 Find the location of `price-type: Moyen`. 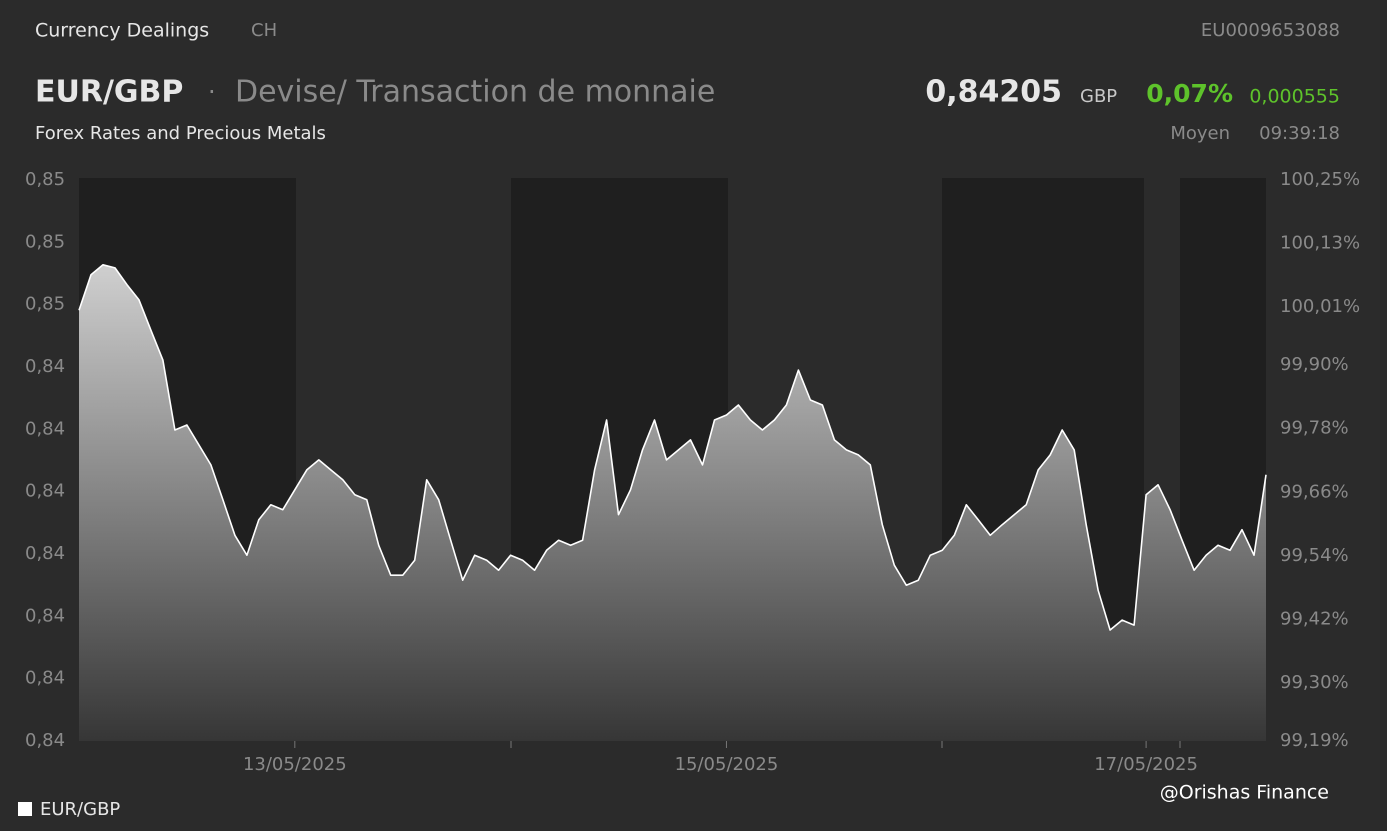

price-type: Moyen is located at coordinates (1200, 133).